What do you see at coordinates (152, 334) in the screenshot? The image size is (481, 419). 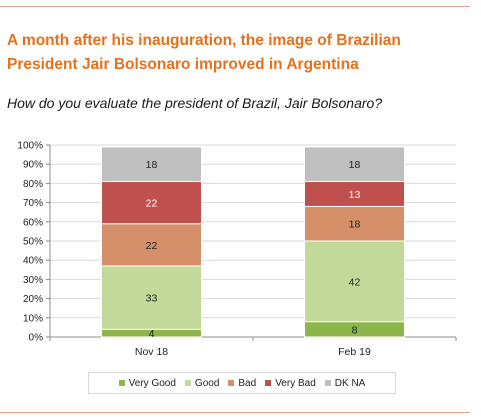 I see `data-label: 4` at bounding box center [152, 334].